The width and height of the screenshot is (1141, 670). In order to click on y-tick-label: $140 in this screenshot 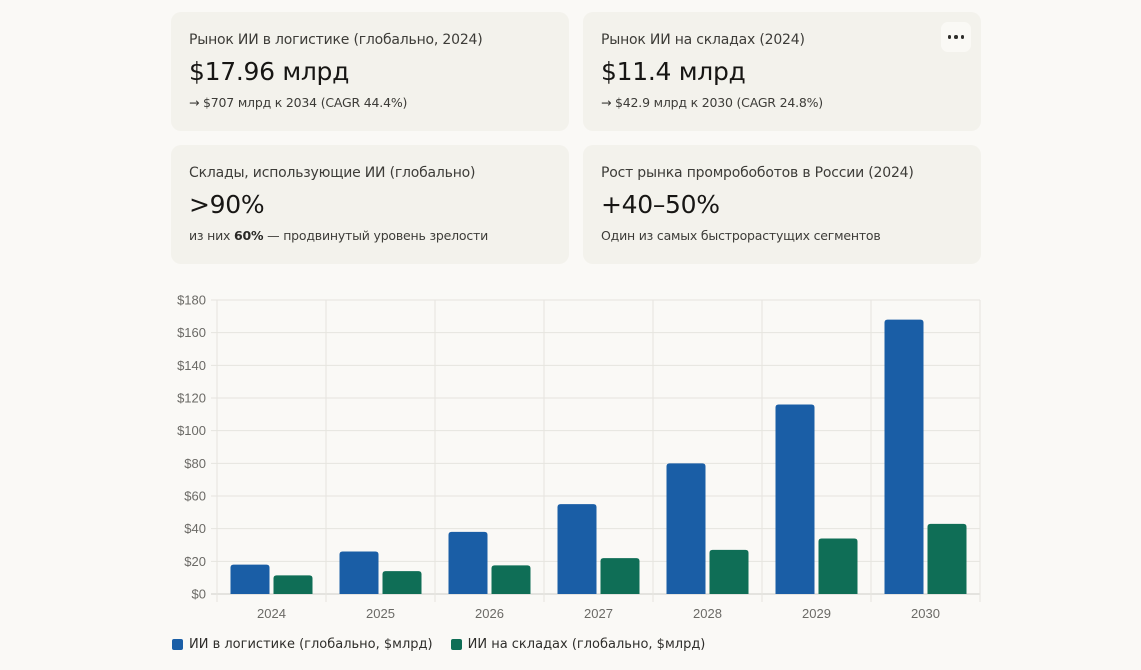, I will do `click(191, 365)`.